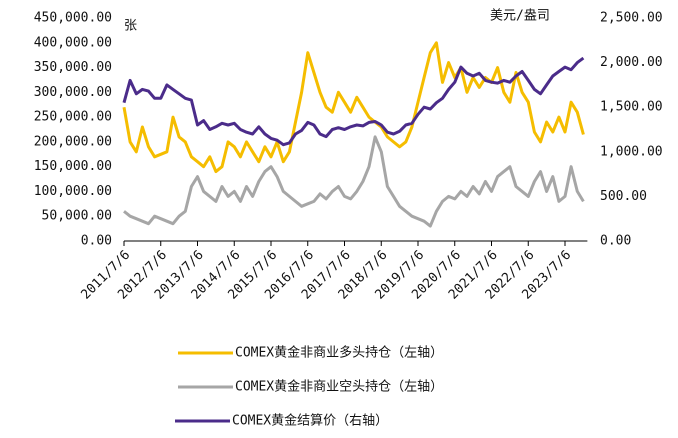 The width and height of the screenshot is (678, 438). I want to click on legend-label: COMEX黄金非商业多头持仓（左轴）, so click(339, 353).